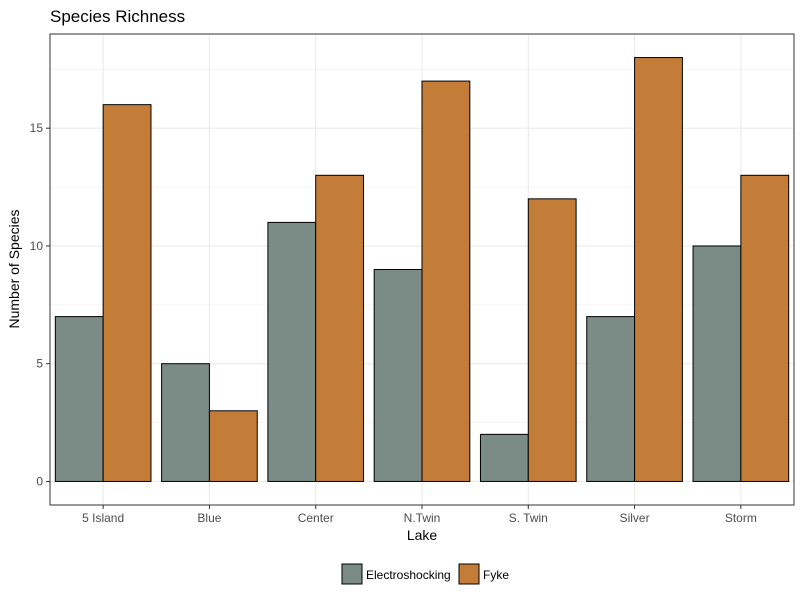 The image size is (800, 600). What do you see at coordinates (422, 518) in the screenshot?
I see `x-tick-label: N.Twin` at bounding box center [422, 518].